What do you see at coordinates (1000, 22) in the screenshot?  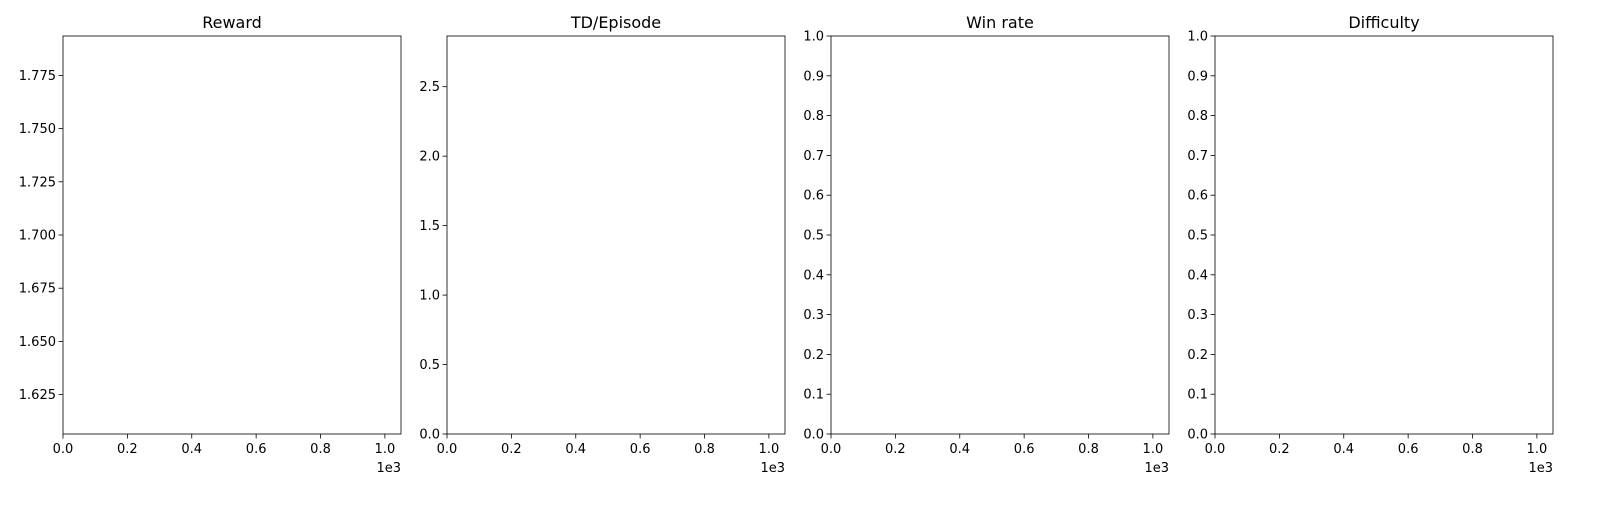 I see `subplot-title: Win rate` at bounding box center [1000, 22].